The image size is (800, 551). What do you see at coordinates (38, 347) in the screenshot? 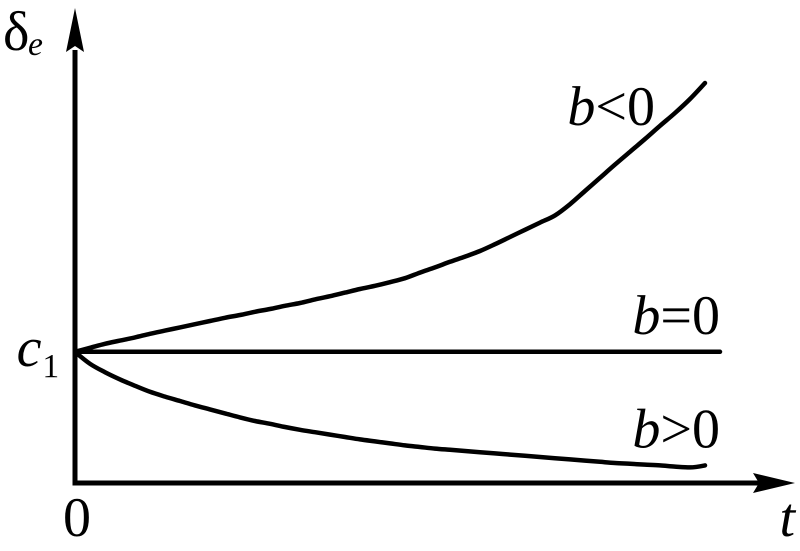
I see `text: c₁` at bounding box center [38, 347].